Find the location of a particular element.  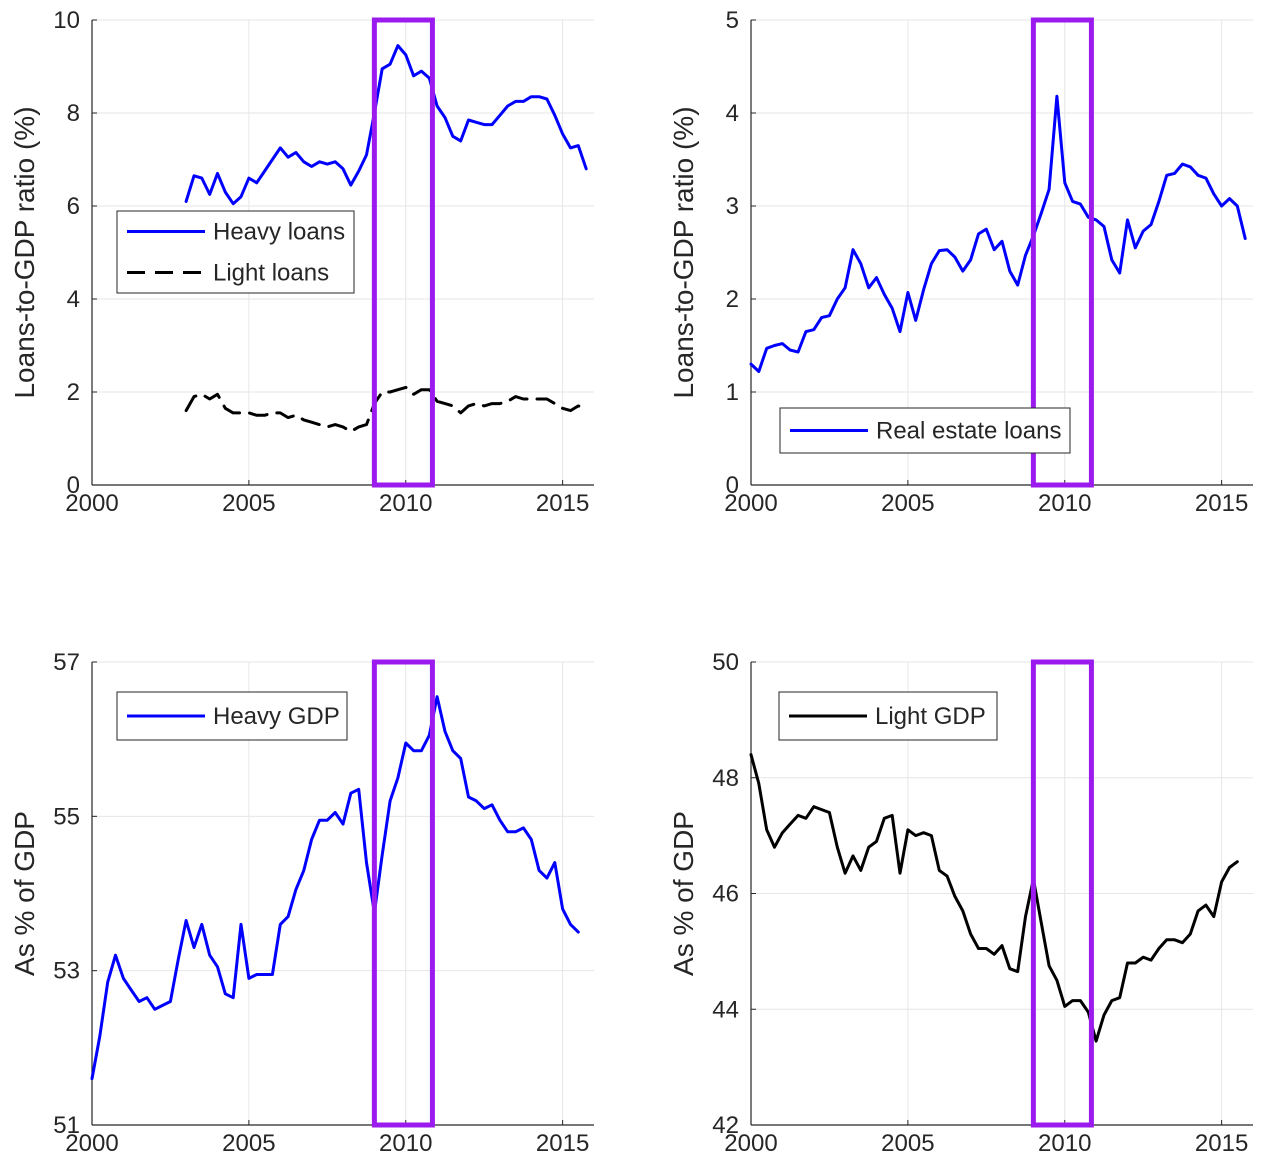

series-line-heavy-loans is located at coordinates (386, 125).